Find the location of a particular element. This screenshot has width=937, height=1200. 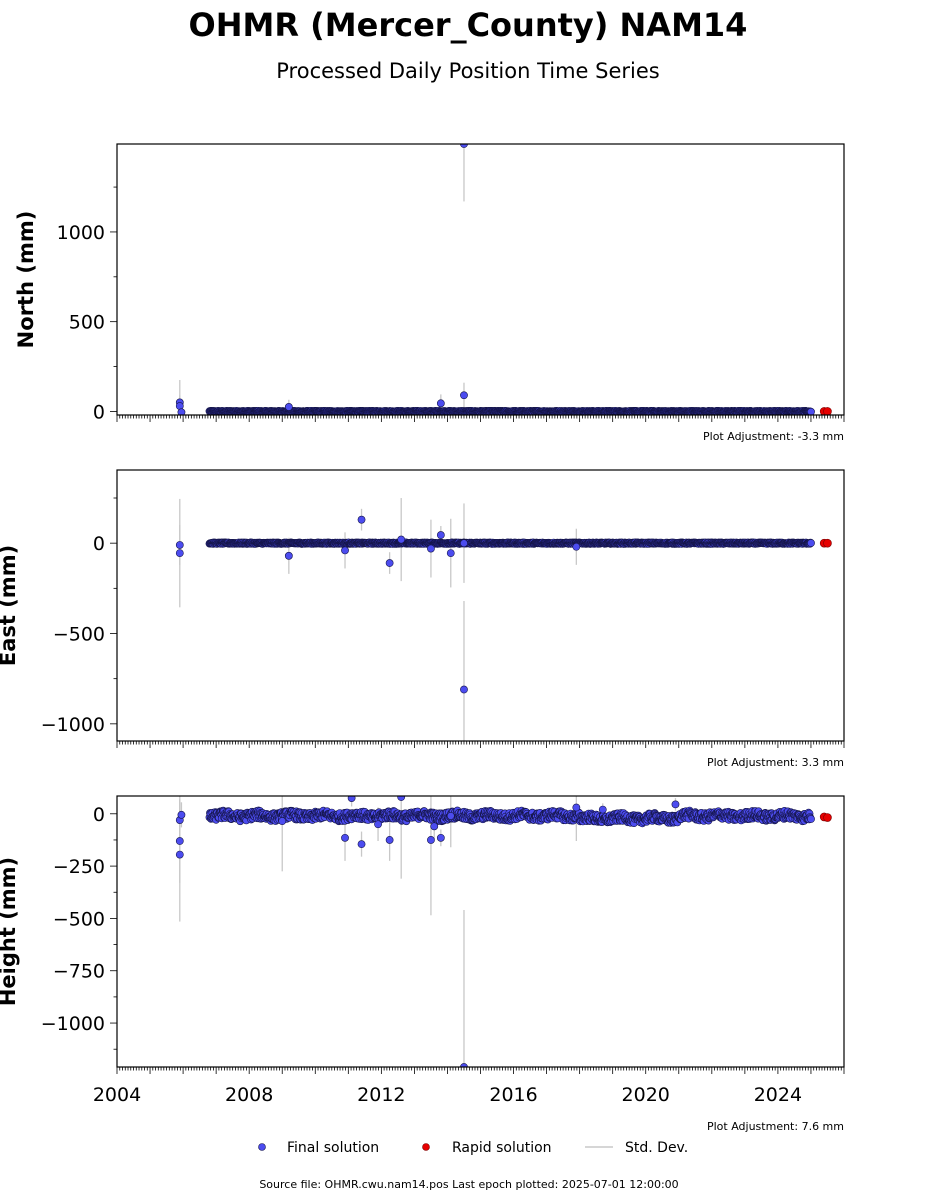

y-tick-label: −250 is located at coordinates (79, 867).